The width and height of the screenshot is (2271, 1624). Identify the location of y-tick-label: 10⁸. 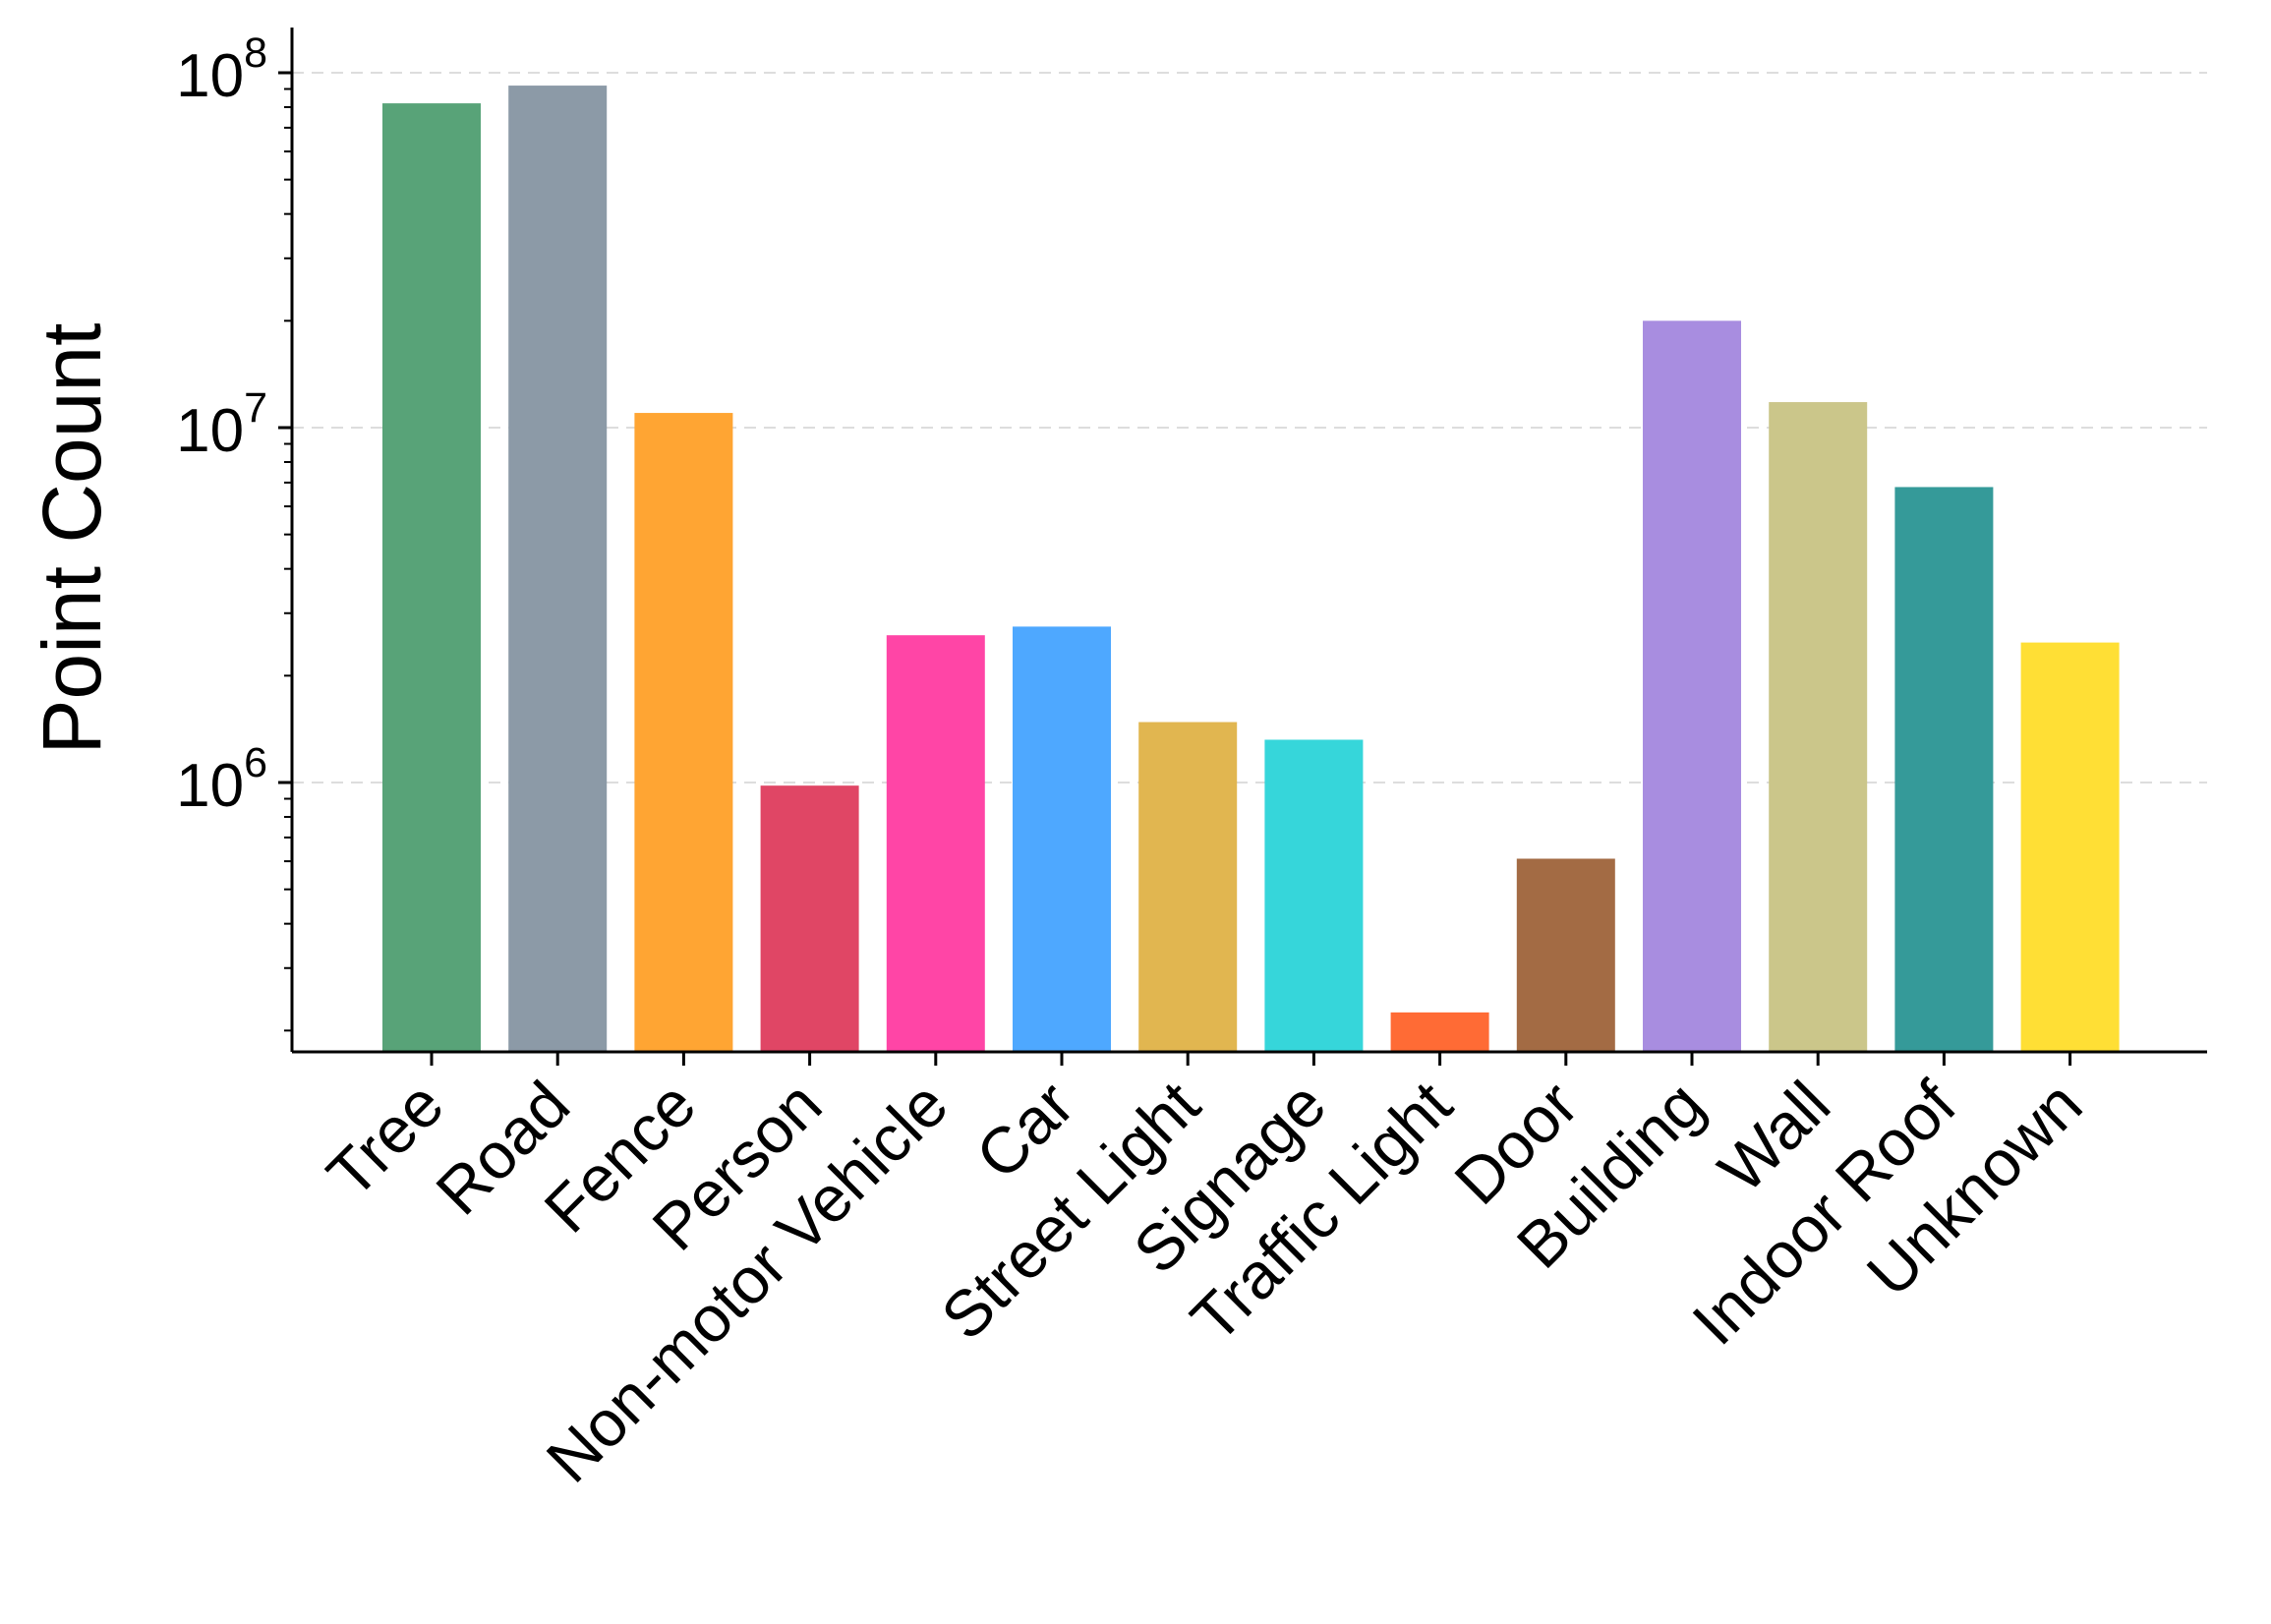
(222, 69).